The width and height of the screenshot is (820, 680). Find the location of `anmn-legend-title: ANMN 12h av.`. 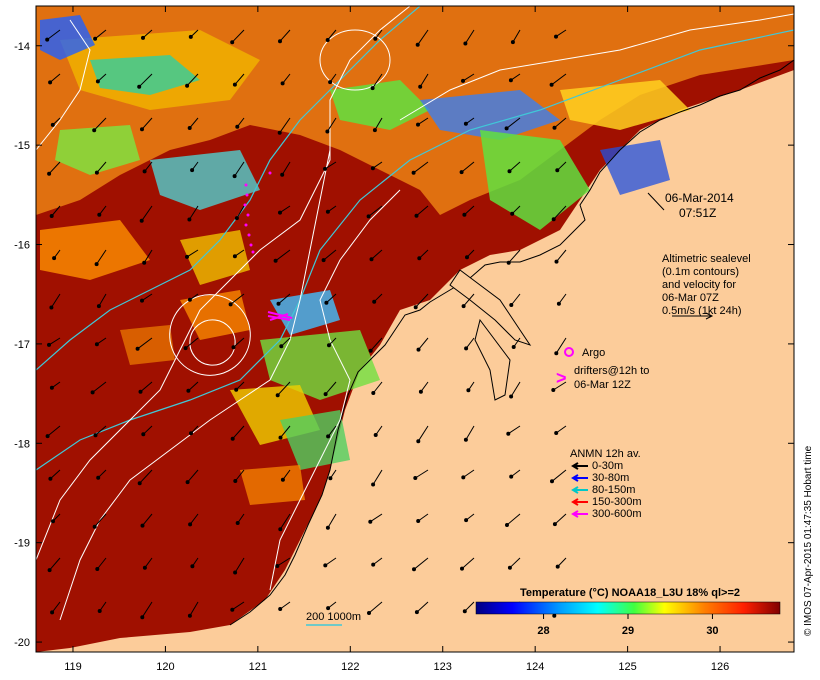

anmn-legend-title: ANMN 12h av. is located at coordinates (605, 454).